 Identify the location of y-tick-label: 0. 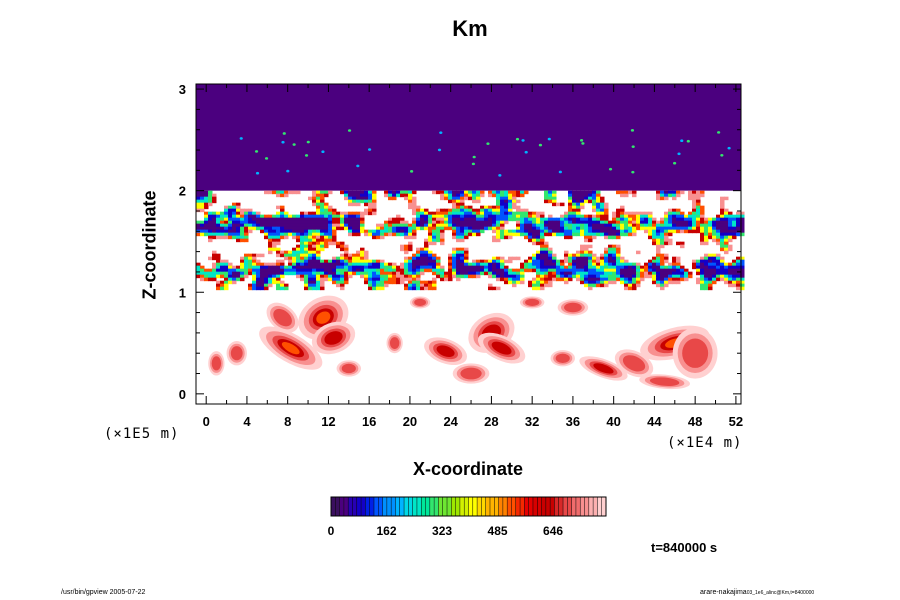
(182, 394).